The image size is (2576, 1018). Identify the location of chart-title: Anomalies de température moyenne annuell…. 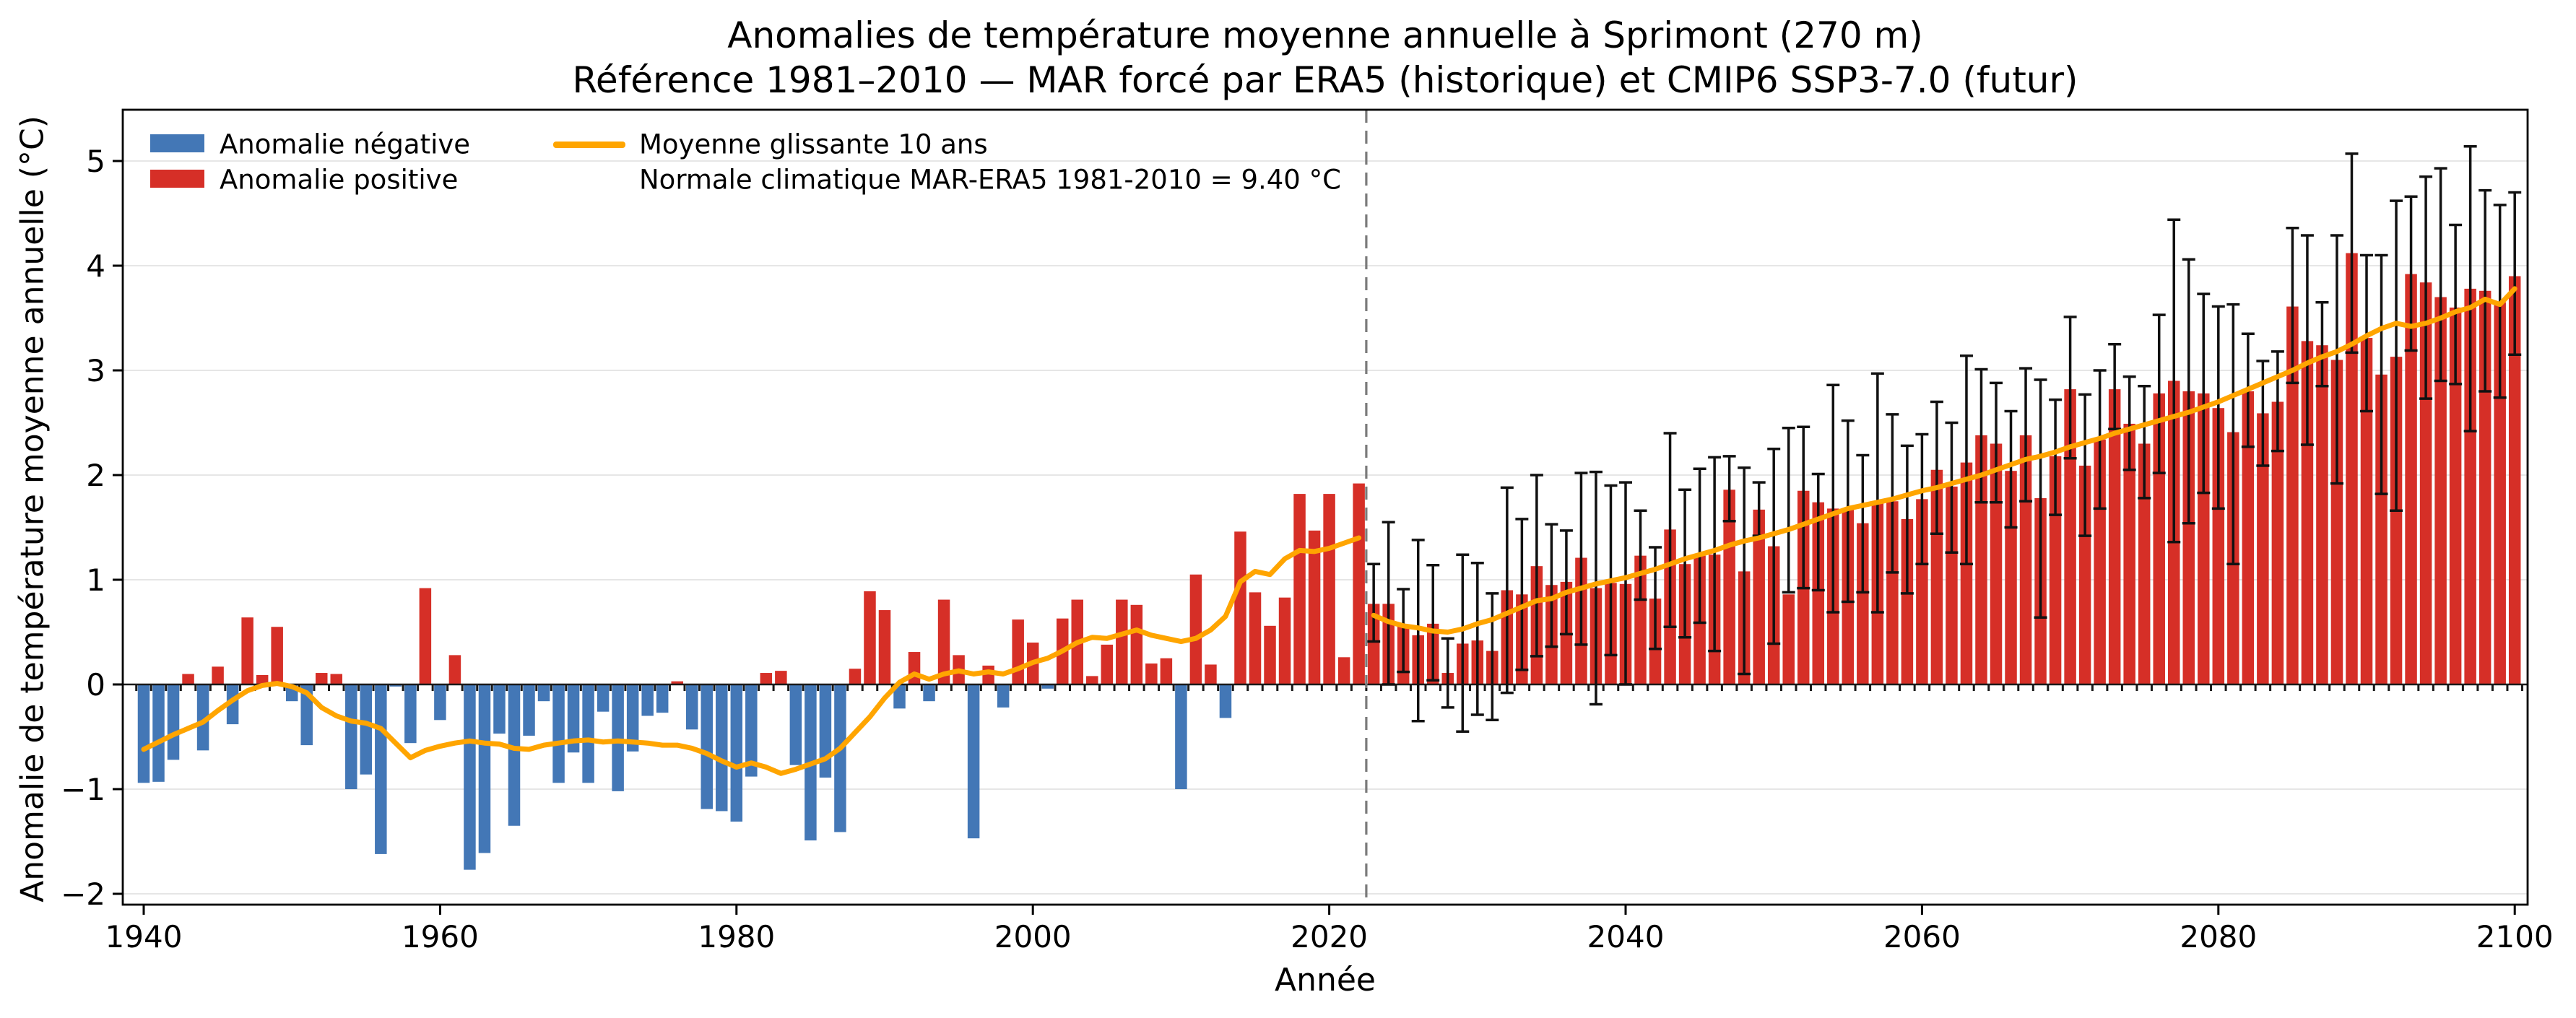
(1325, 58).